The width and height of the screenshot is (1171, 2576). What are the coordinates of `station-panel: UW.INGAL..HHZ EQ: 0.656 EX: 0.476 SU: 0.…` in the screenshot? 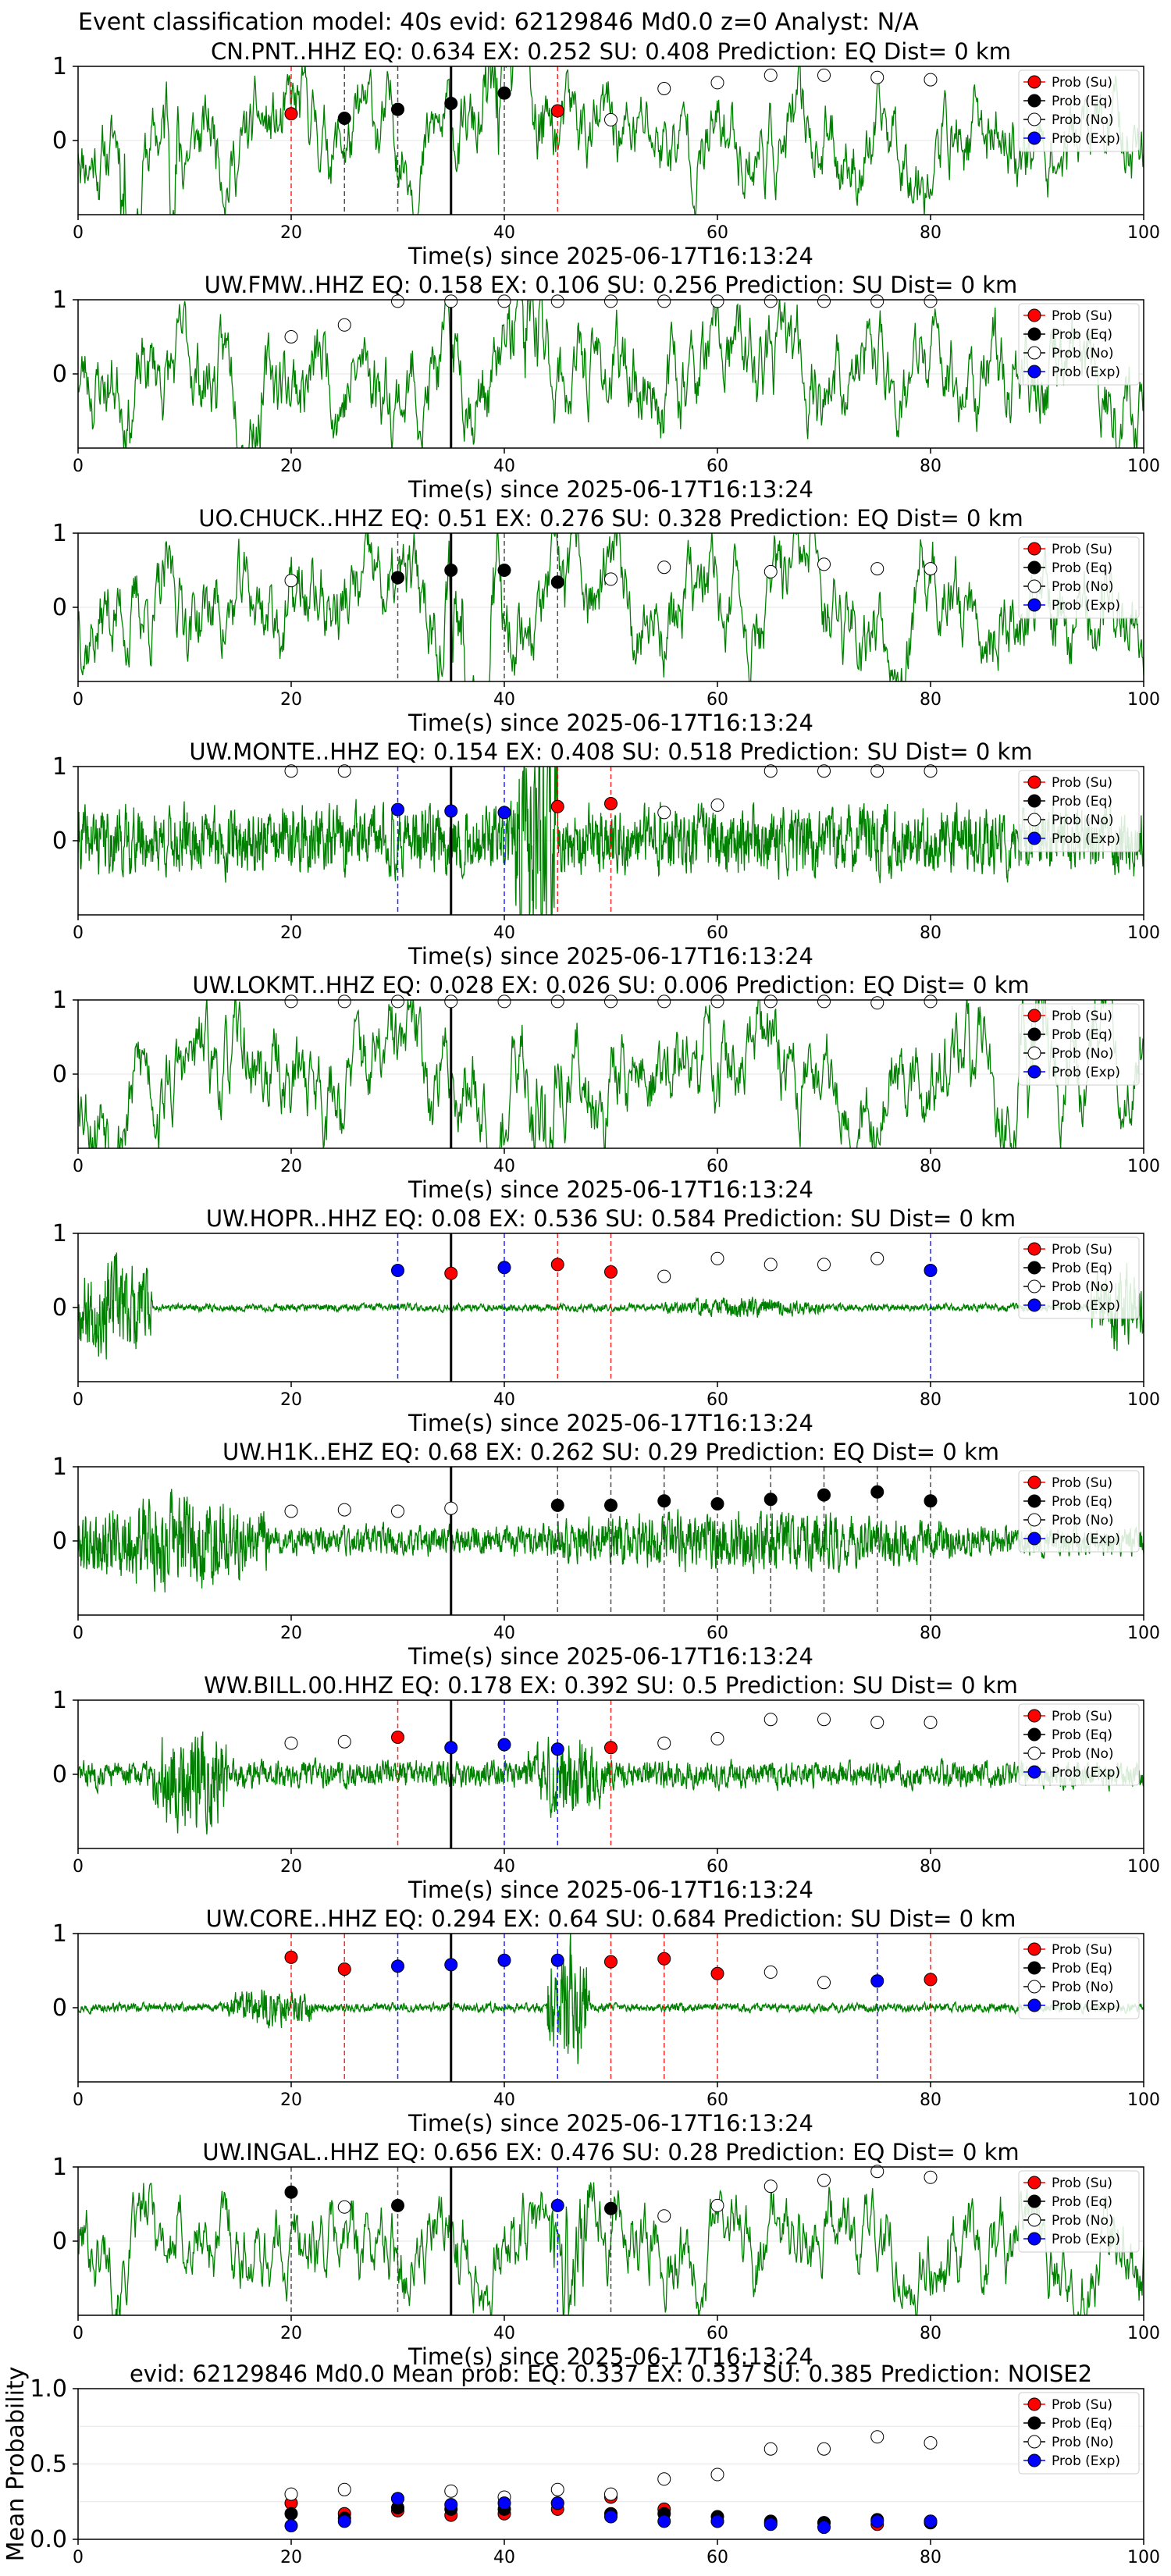 It's located at (606, 2254).